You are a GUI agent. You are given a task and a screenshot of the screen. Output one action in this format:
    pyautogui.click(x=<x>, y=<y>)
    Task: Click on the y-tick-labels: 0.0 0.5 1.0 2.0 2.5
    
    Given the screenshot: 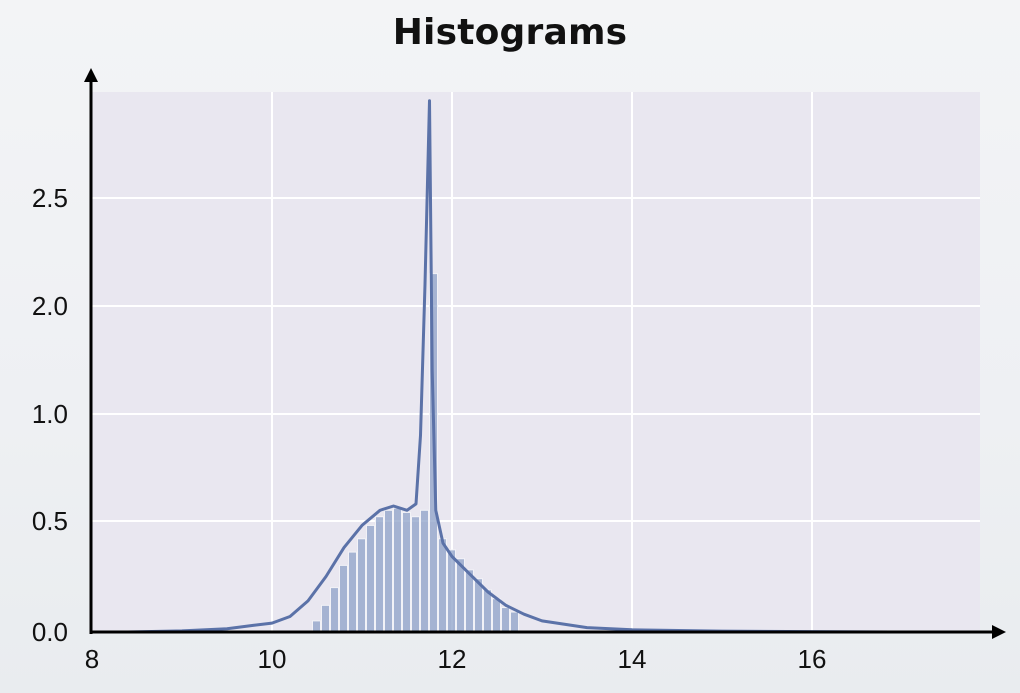 What is the action you would take?
    pyautogui.click(x=50, y=415)
    